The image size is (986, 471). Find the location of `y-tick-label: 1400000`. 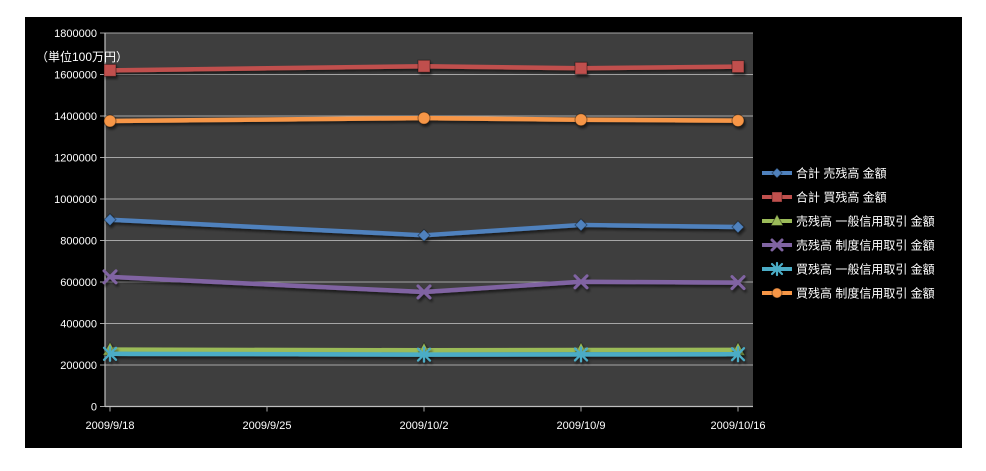

y-tick-label: 1400000 is located at coordinates (75, 117).